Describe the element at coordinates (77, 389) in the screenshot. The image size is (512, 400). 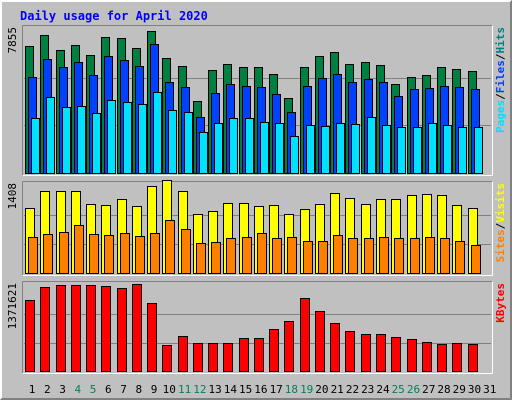
I see `day-label-4: 4` at that location.